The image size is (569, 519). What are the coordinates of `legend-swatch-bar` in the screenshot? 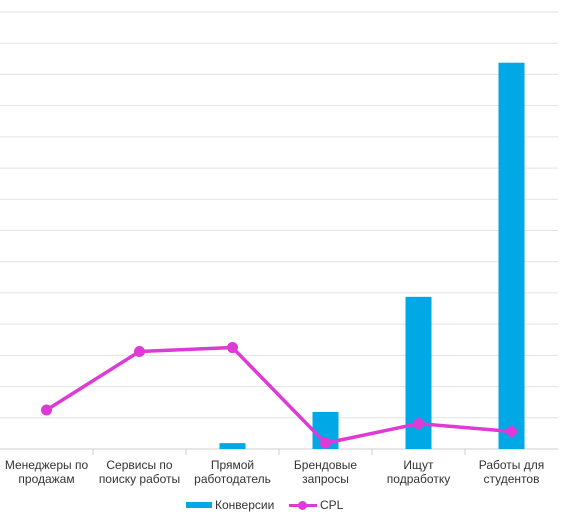 It's located at (199, 505).